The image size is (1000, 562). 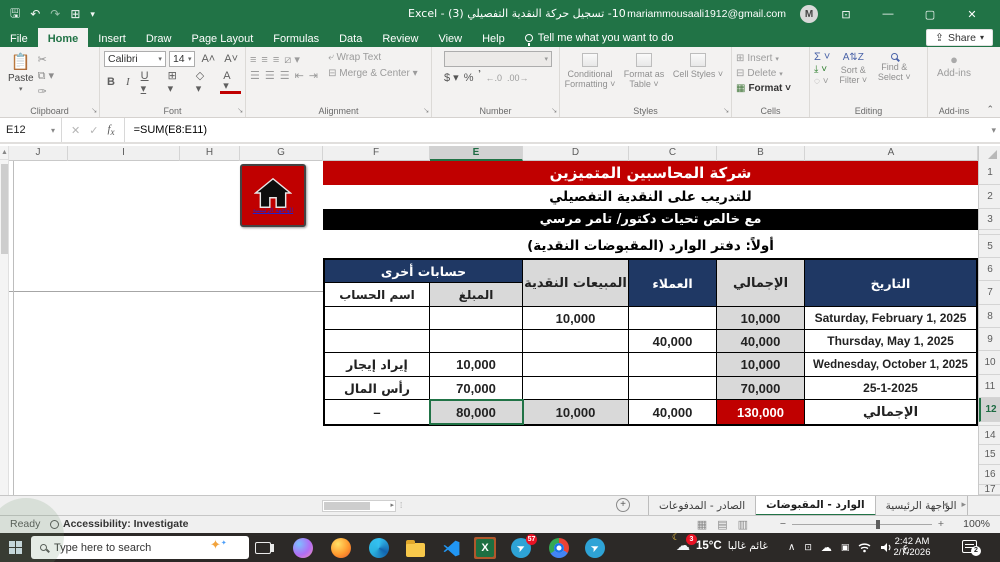 I want to click on tab-page-layout: Page Layout, so click(x=222, y=38).